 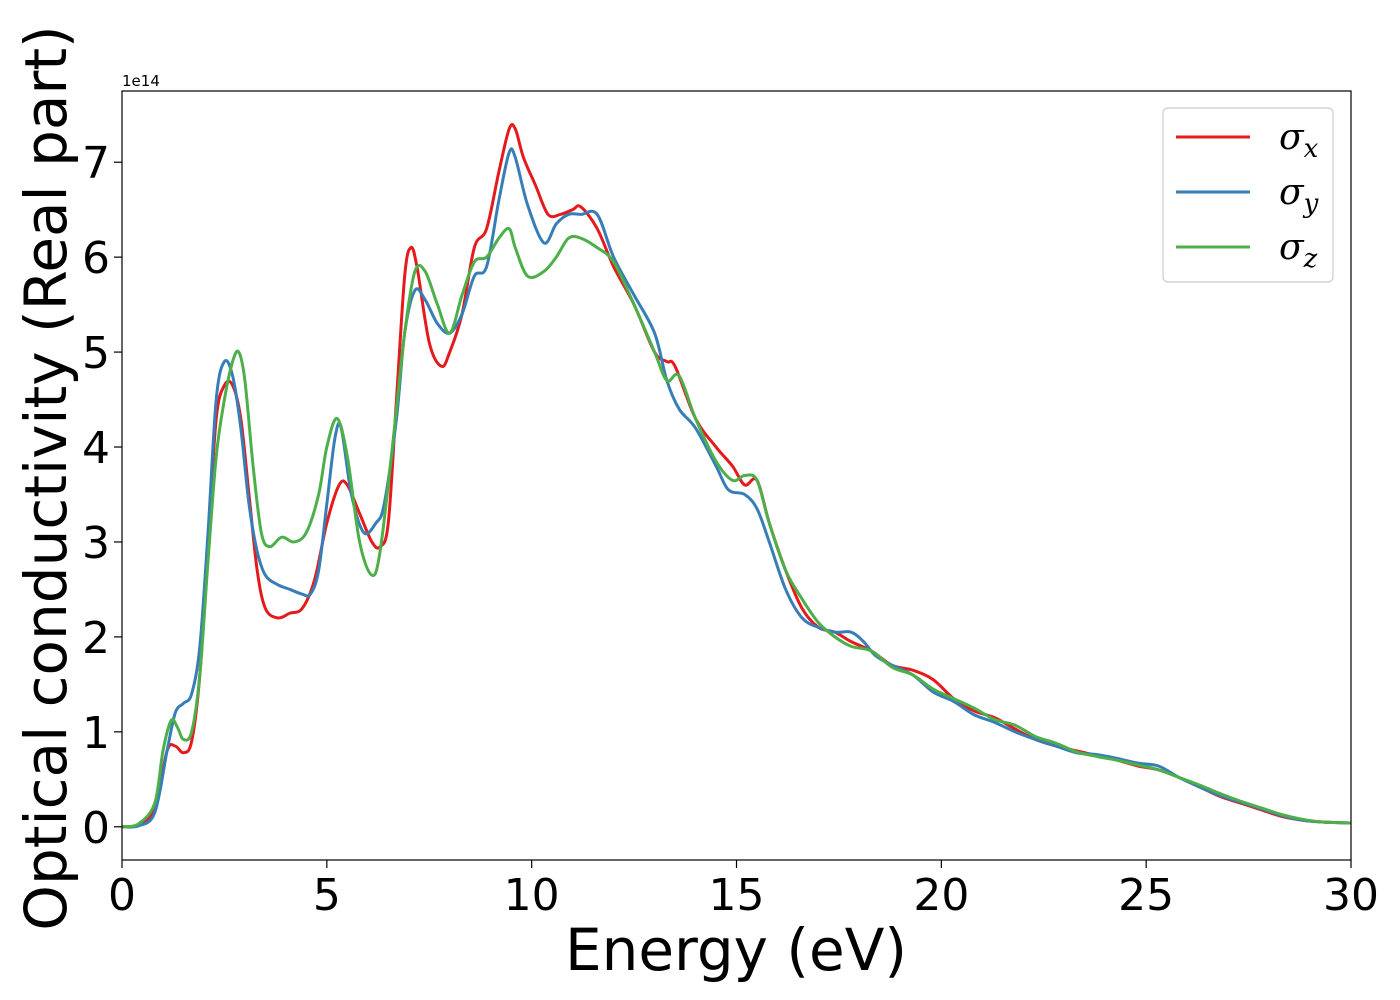 What do you see at coordinates (1299, 195) in the screenshot?
I see `legend-label-y: σy` at bounding box center [1299, 195].